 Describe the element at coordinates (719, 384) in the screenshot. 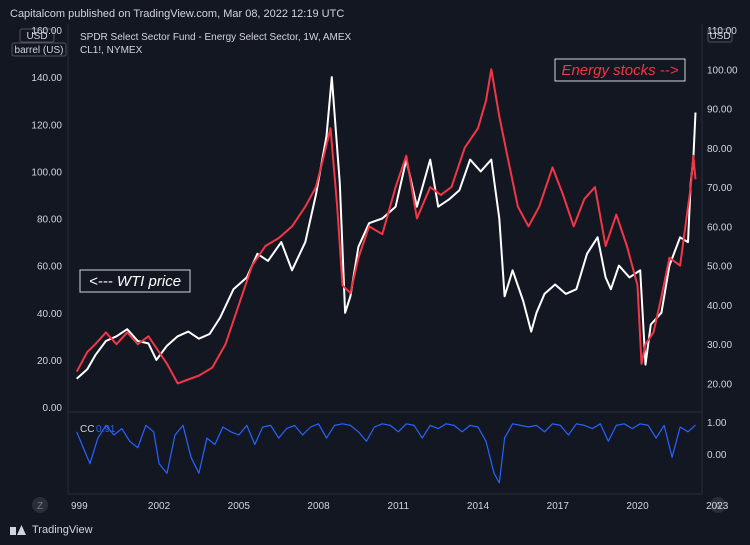

I see `right-tick-label: 20.00` at that location.